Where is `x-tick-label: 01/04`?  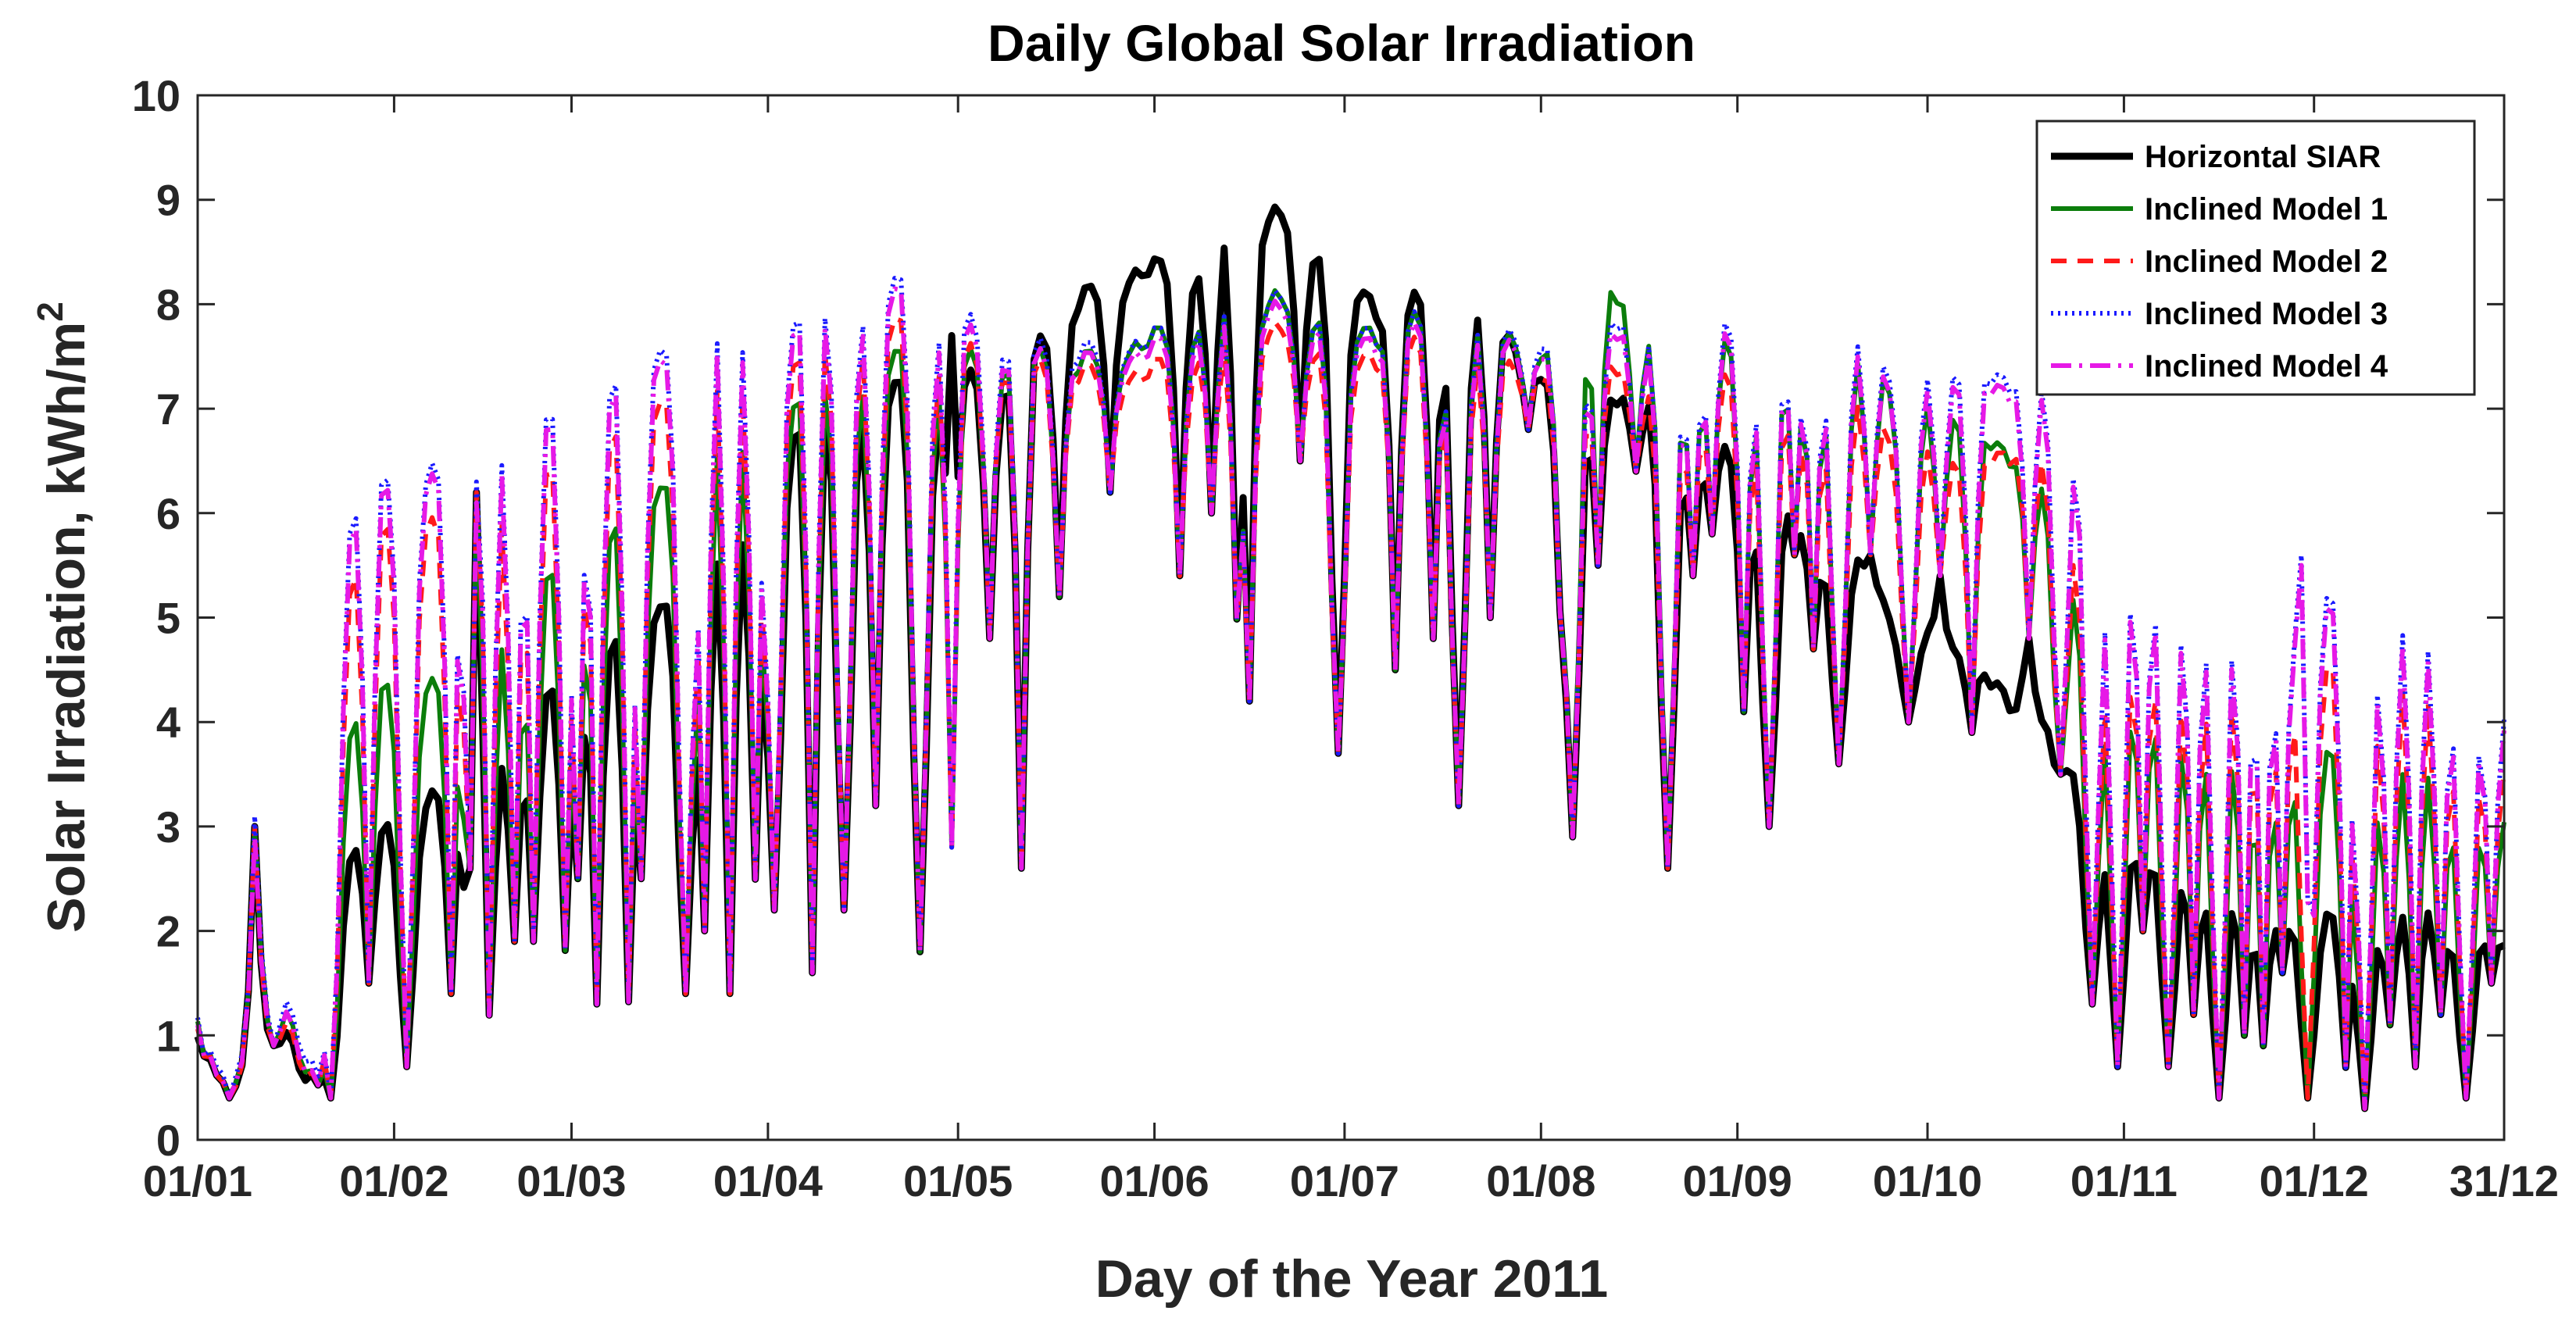 x-tick-label: 01/04 is located at coordinates (768, 1180).